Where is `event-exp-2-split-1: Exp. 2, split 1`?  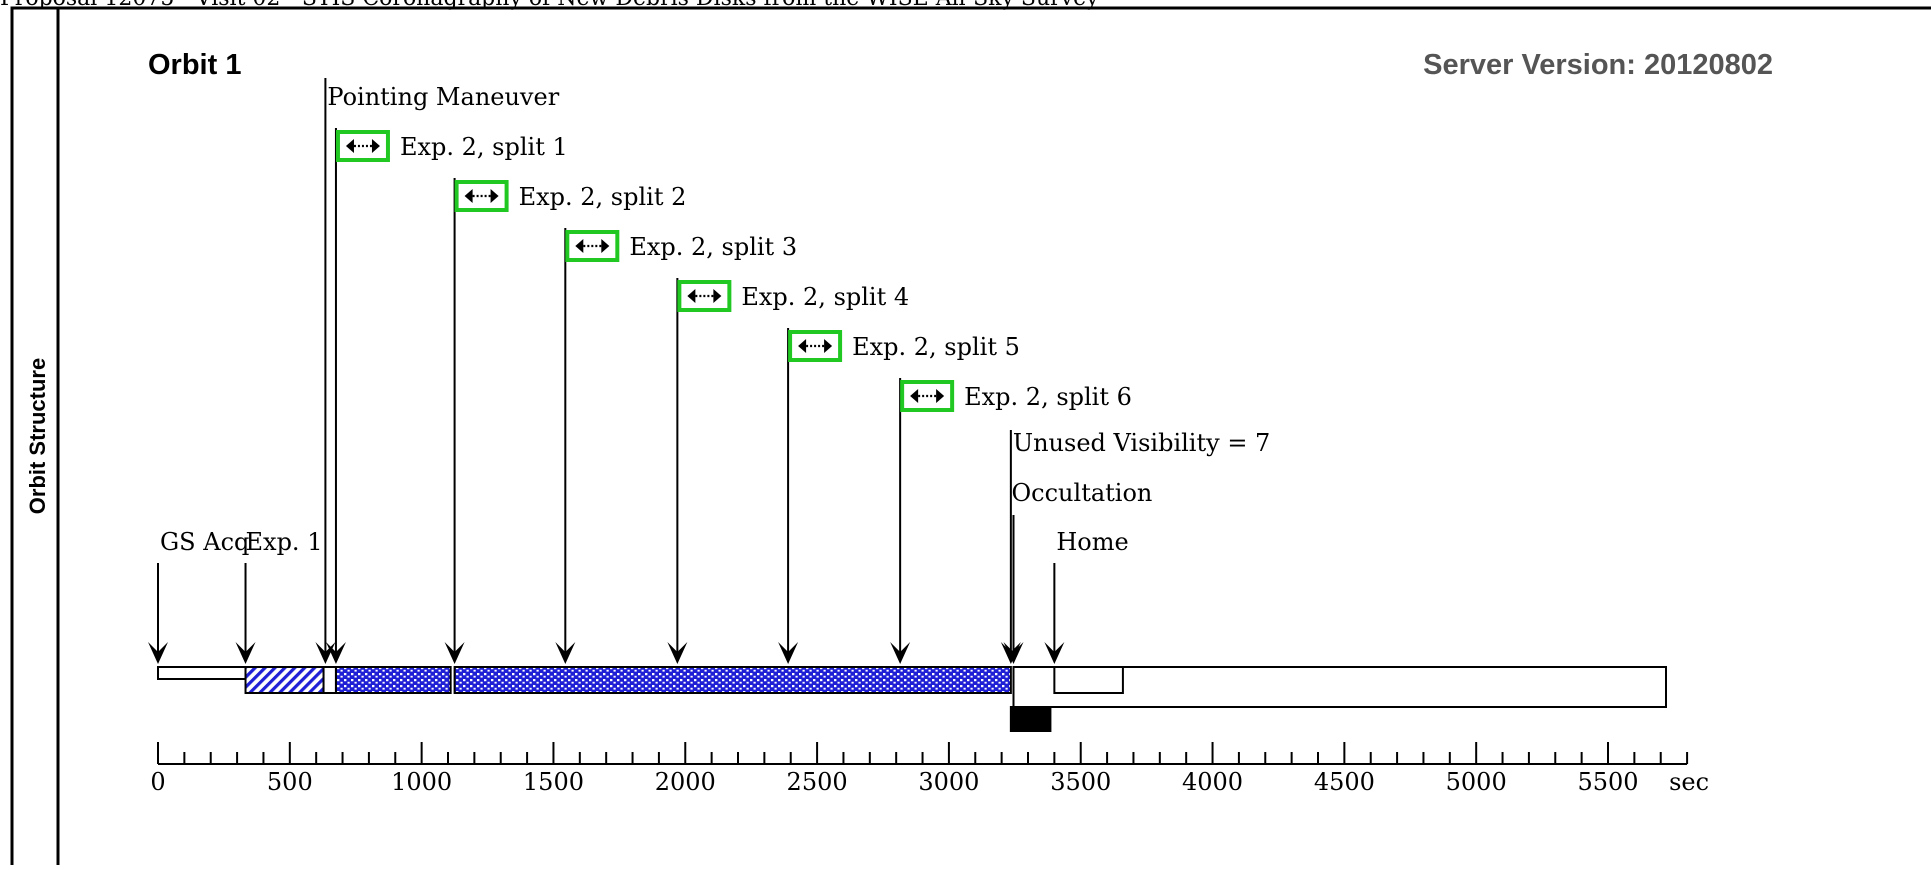 event-exp-2-split-1: Exp. 2, split 1 is located at coordinates (446, 396).